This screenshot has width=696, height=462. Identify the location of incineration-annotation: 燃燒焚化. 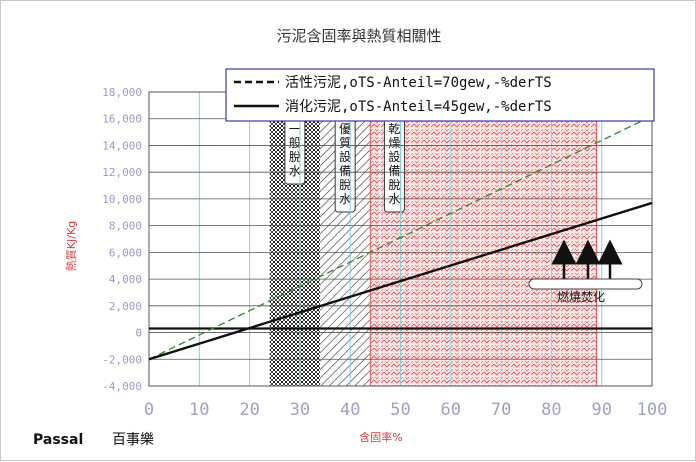
(585, 271).